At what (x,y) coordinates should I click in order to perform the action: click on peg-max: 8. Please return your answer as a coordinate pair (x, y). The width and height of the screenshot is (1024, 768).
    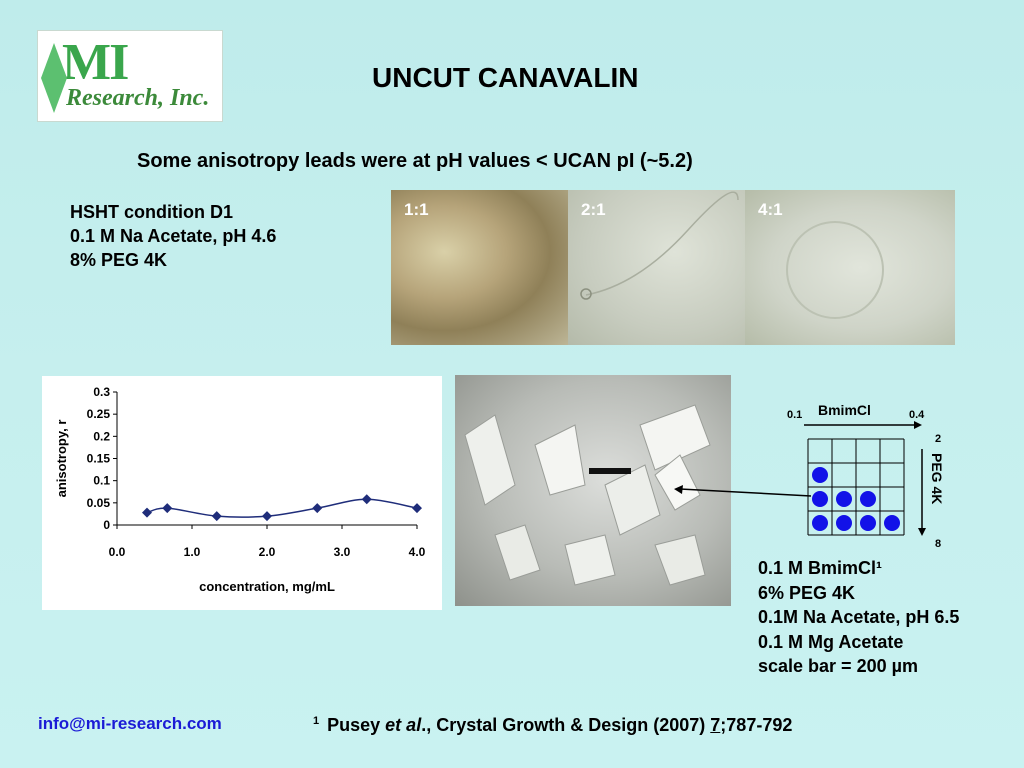
    Looking at the image, I should click on (938, 544).